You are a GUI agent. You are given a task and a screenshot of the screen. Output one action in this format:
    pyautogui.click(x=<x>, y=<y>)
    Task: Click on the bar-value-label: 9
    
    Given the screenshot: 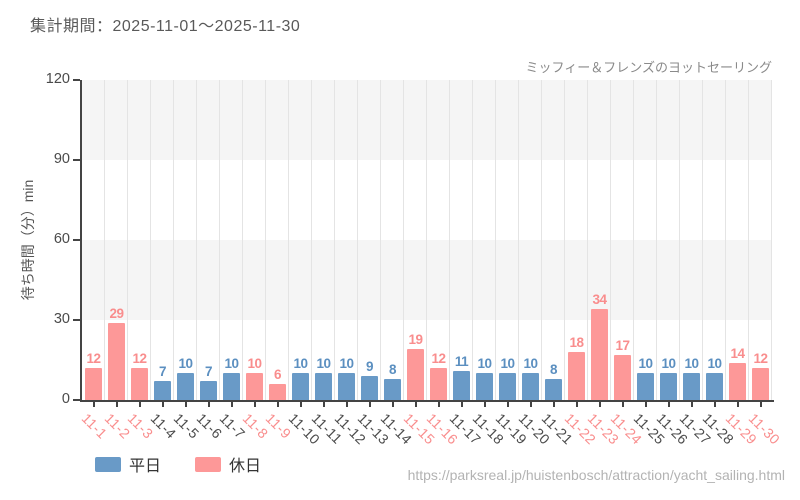 What is the action you would take?
    pyautogui.click(x=369, y=366)
    